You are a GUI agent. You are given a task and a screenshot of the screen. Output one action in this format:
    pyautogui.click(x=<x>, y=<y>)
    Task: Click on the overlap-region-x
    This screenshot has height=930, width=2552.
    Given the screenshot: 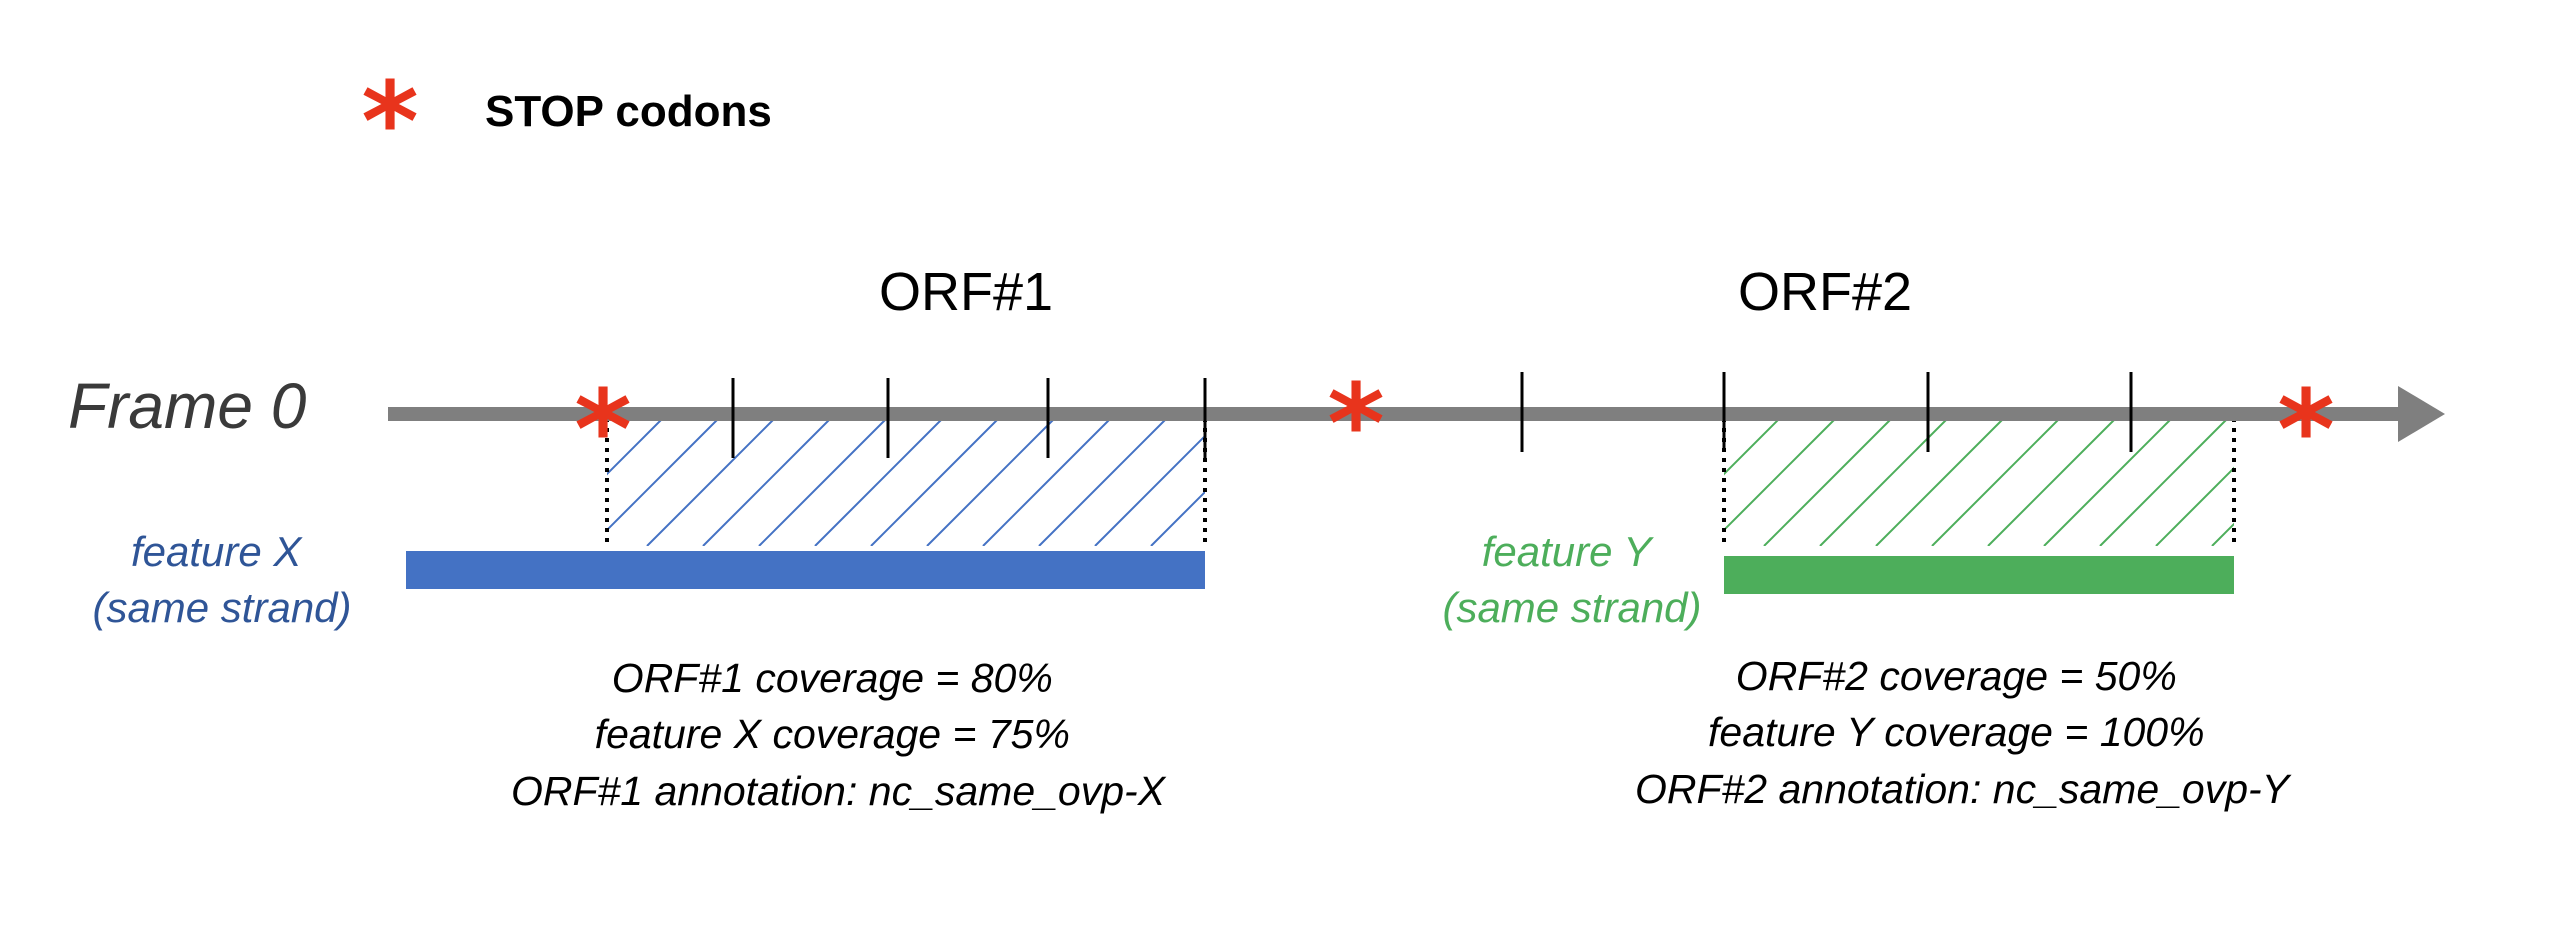 What is the action you would take?
    pyautogui.click(x=906, y=482)
    